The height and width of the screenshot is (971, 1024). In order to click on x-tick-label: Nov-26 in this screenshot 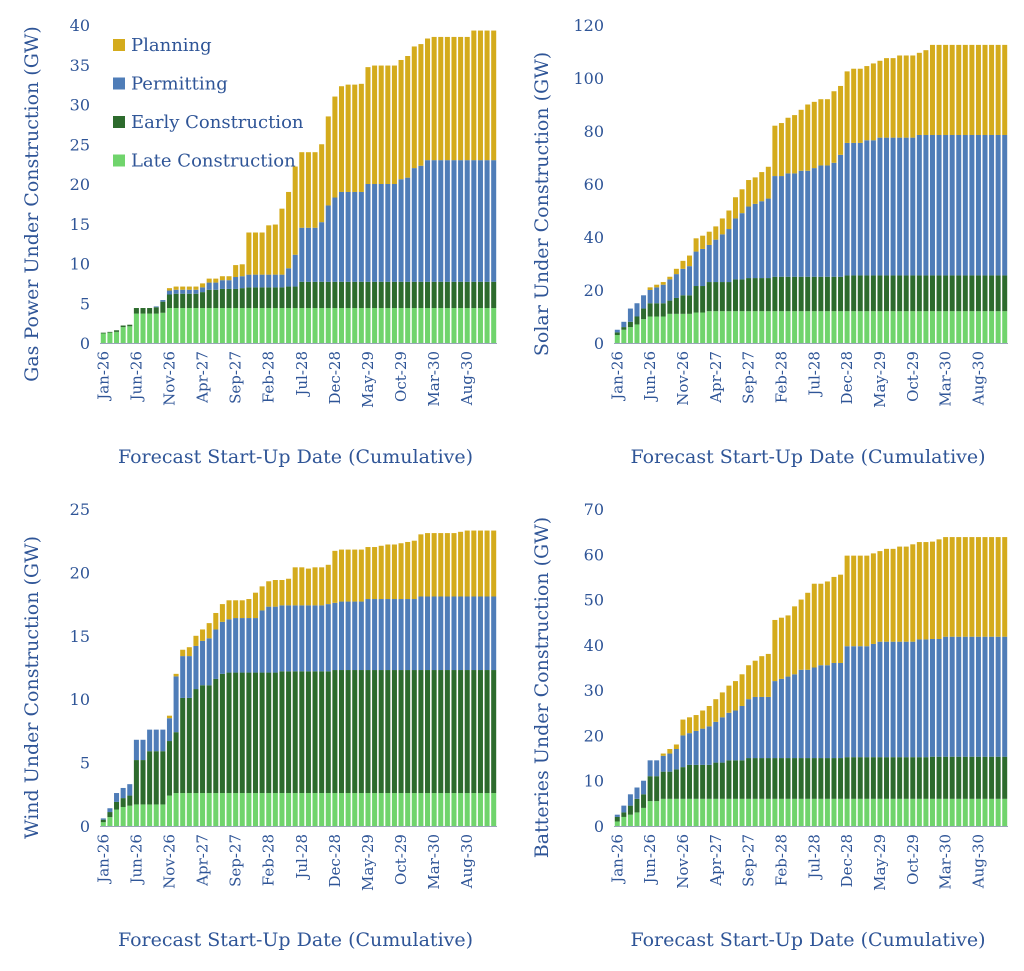, I will do `click(170, 861)`.